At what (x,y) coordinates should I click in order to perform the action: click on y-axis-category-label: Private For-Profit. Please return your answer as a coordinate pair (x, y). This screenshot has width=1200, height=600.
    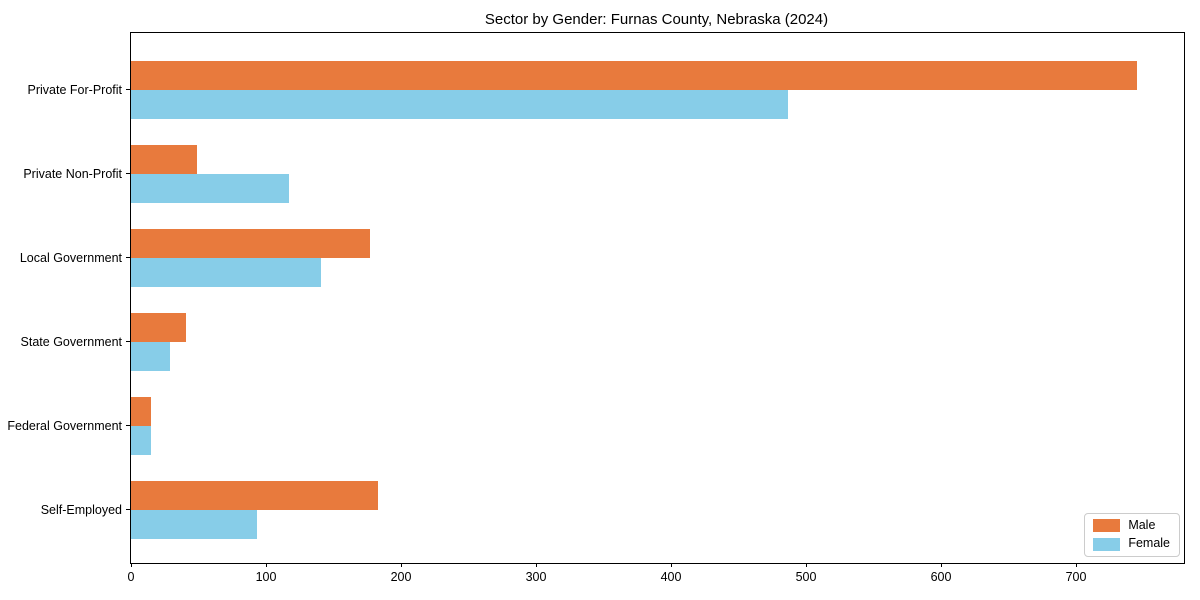
    Looking at the image, I should click on (74, 89).